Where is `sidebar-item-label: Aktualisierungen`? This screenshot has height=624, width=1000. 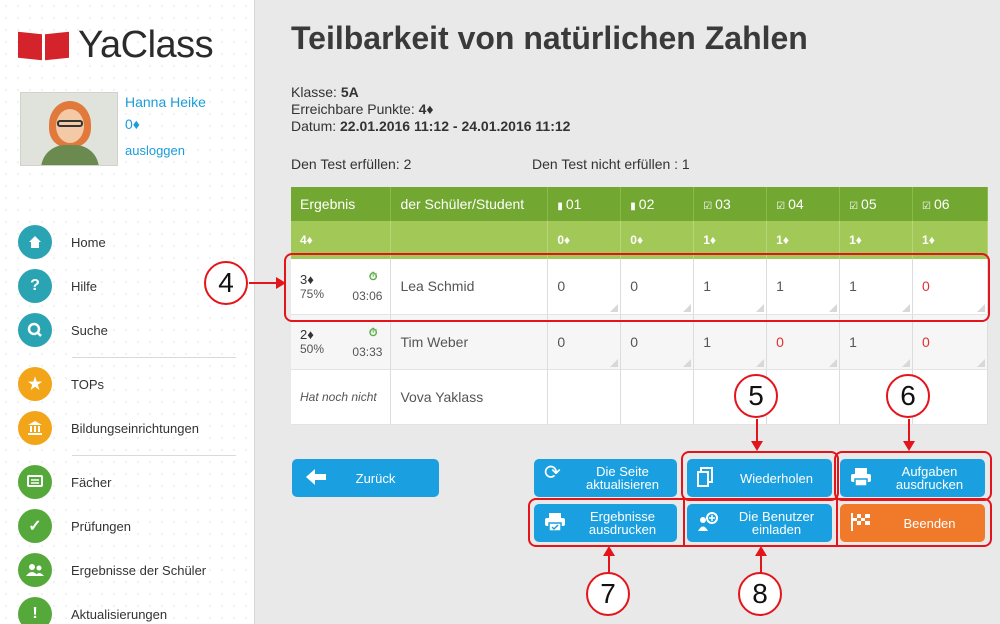
sidebar-item-label: Aktualisierungen is located at coordinates (119, 614).